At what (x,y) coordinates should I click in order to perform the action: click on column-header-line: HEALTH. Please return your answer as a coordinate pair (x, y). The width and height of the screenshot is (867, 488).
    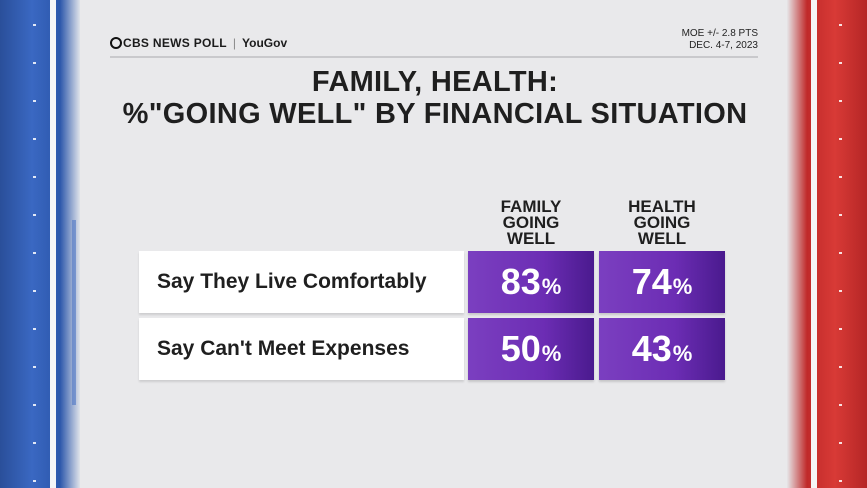
    Looking at the image, I should click on (662, 206).